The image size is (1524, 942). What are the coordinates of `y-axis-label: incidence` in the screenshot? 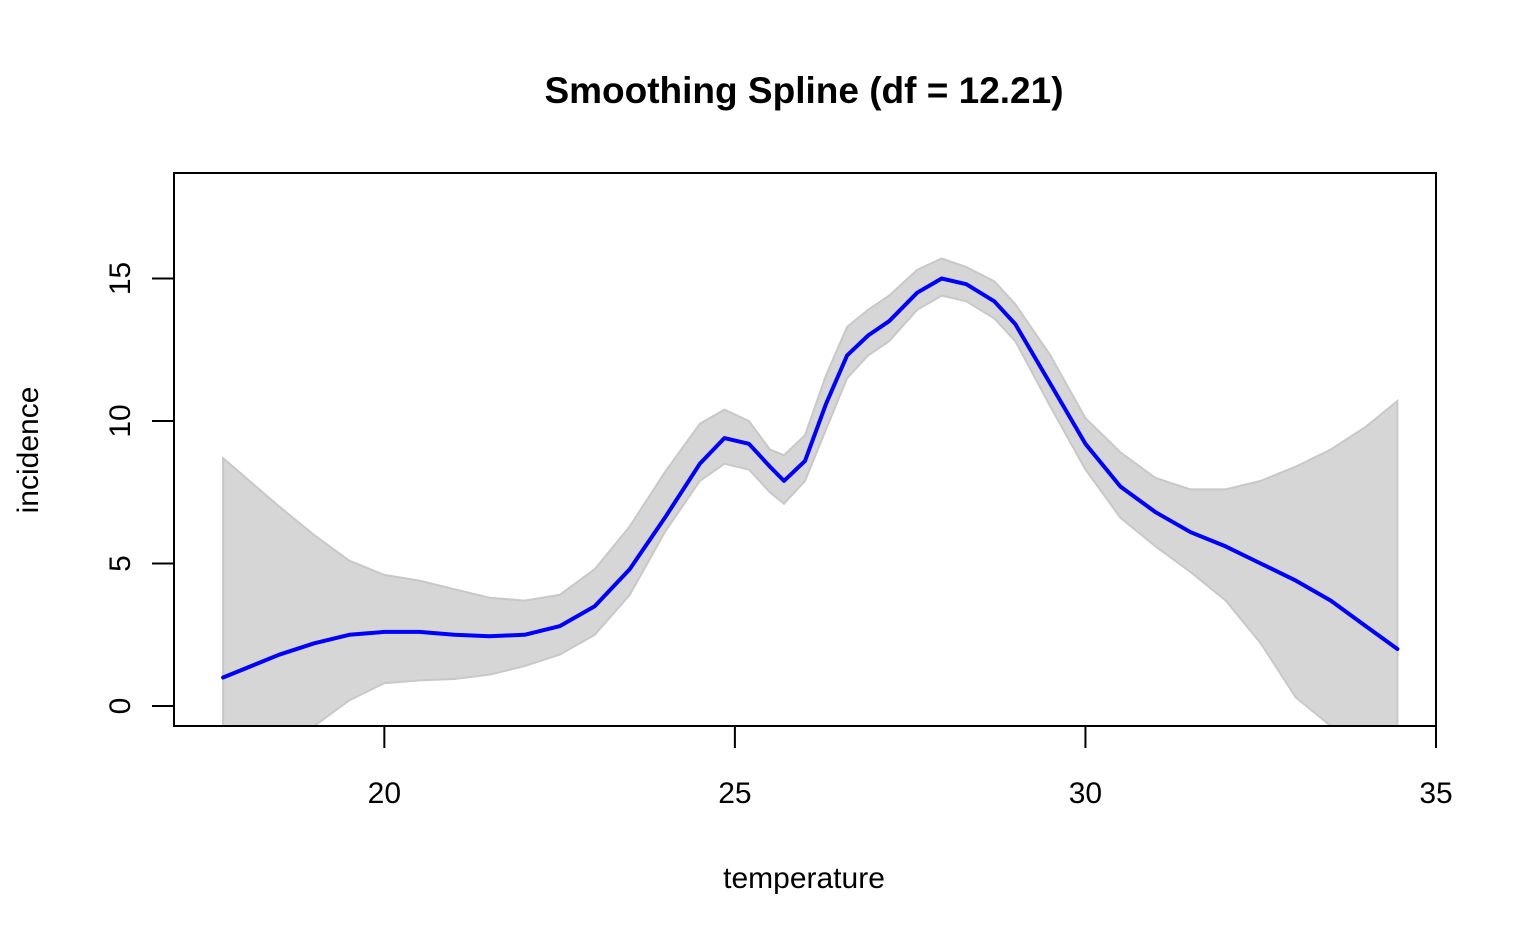 It's located at (28, 450).